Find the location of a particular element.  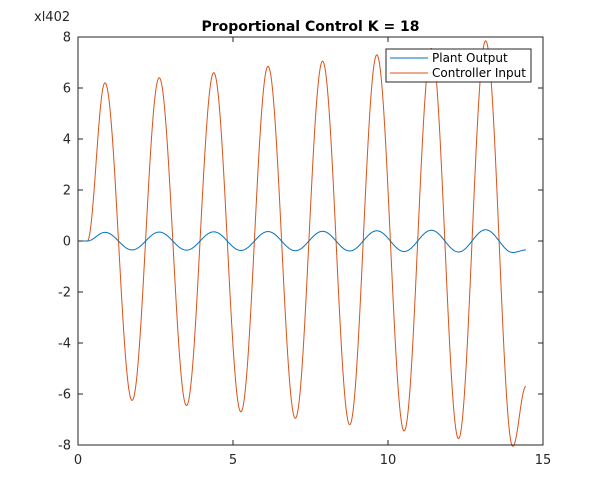

corner-label: xl402 is located at coordinates (52, 17).